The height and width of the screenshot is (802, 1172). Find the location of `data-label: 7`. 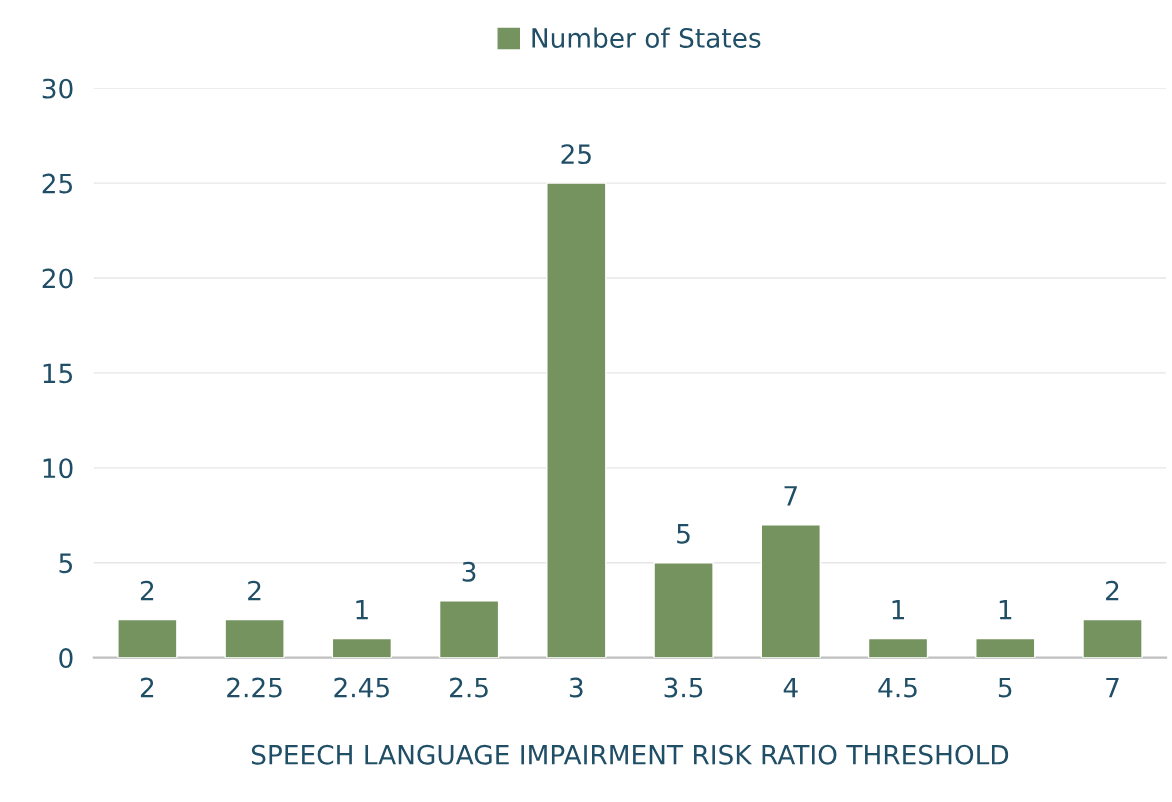

data-label: 7 is located at coordinates (790, 496).